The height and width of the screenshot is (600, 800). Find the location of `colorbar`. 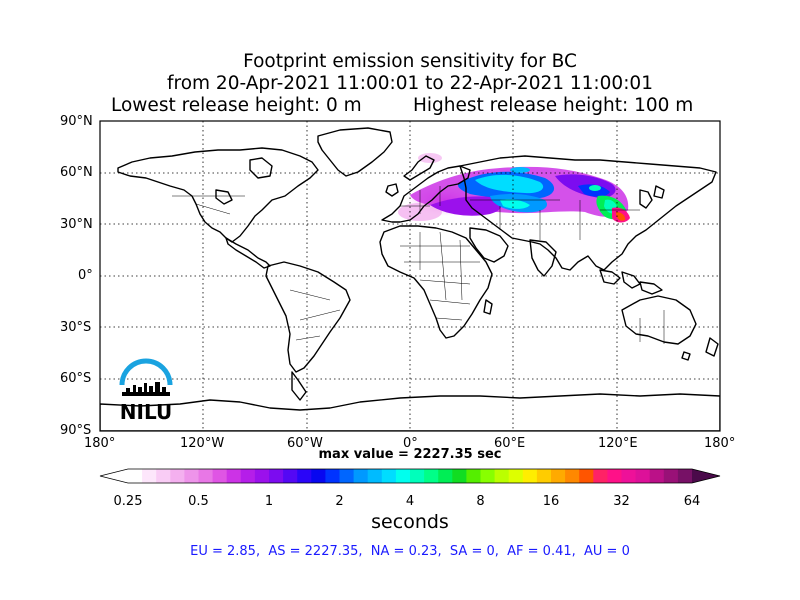

colorbar is located at coordinates (410, 476).